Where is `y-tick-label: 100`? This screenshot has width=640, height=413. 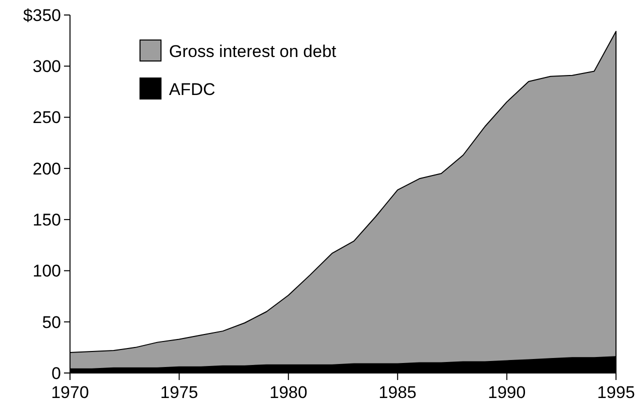 y-tick-label: 100 is located at coordinates (46, 271).